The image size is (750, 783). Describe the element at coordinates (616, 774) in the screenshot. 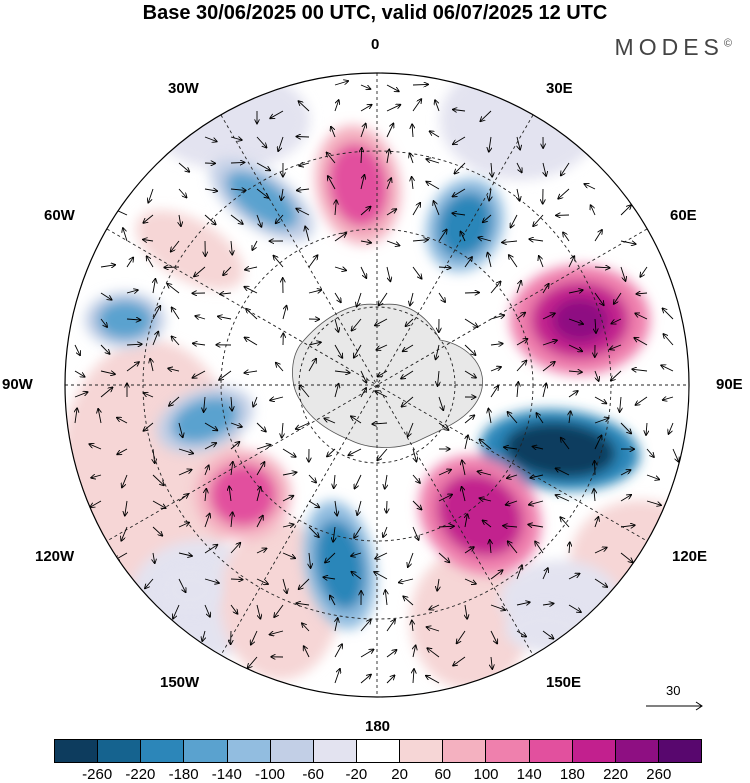

I see `colorbar-tick-label: 220` at that location.